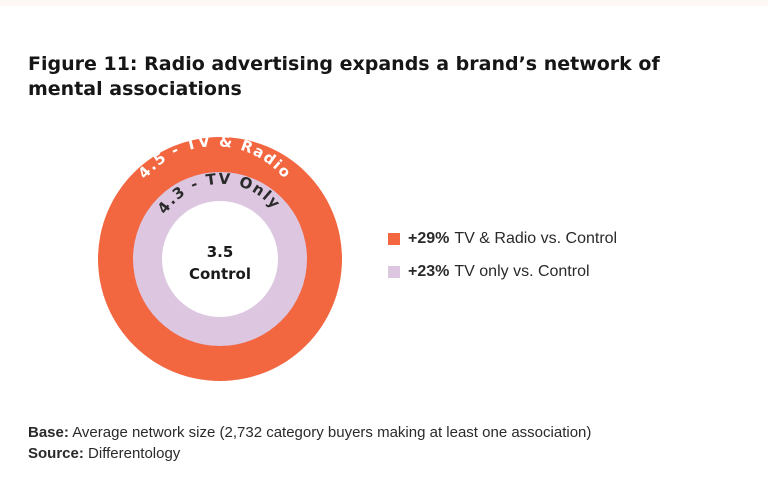 Image resolution: width=768 pixels, height=492 pixels. I want to click on control-disc, so click(220, 259).